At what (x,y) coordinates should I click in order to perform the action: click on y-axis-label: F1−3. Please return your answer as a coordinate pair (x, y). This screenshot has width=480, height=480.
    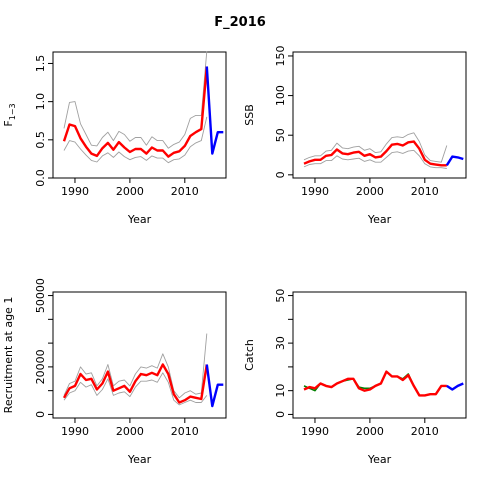
    Looking at the image, I should click on (9, 114).